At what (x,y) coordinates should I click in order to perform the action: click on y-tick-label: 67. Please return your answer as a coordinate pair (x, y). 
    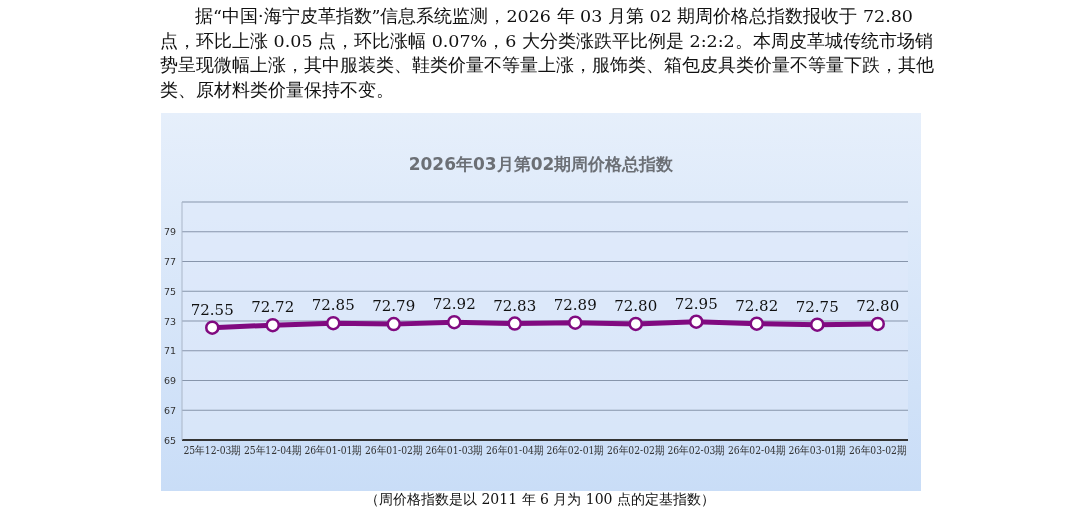
    Looking at the image, I should click on (169, 410).